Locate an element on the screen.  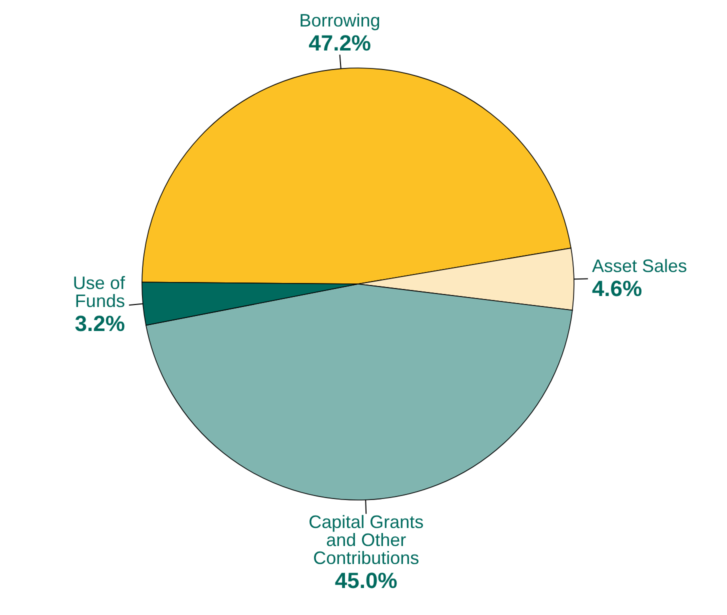
slice-label: Borrowing is located at coordinates (339, 20).